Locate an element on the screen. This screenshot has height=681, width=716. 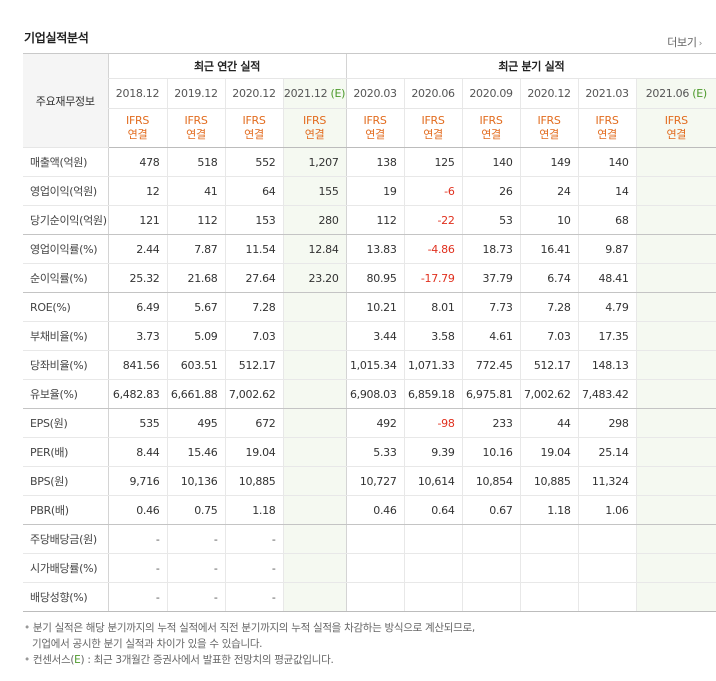
group-annual: 최근 연간 실적 is located at coordinates (227, 66).